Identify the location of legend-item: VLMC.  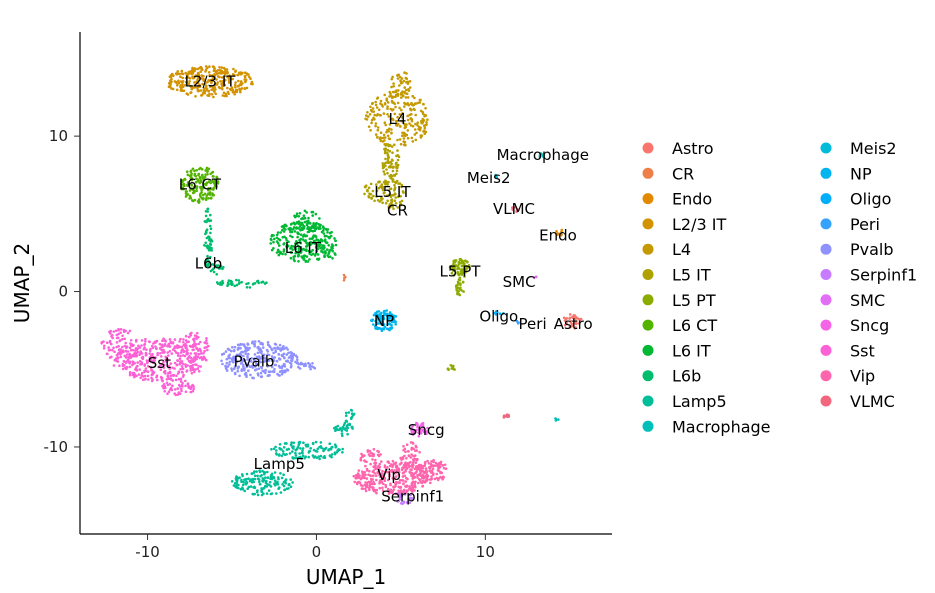
(857, 401).